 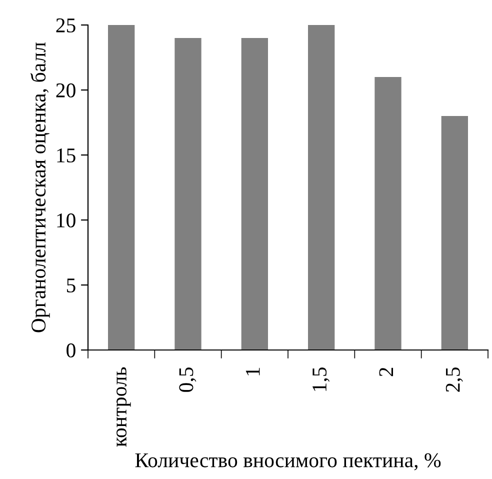 What do you see at coordinates (71, 285) in the screenshot?
I see `y-tick-label: 5` at bounding box center [71, 285].